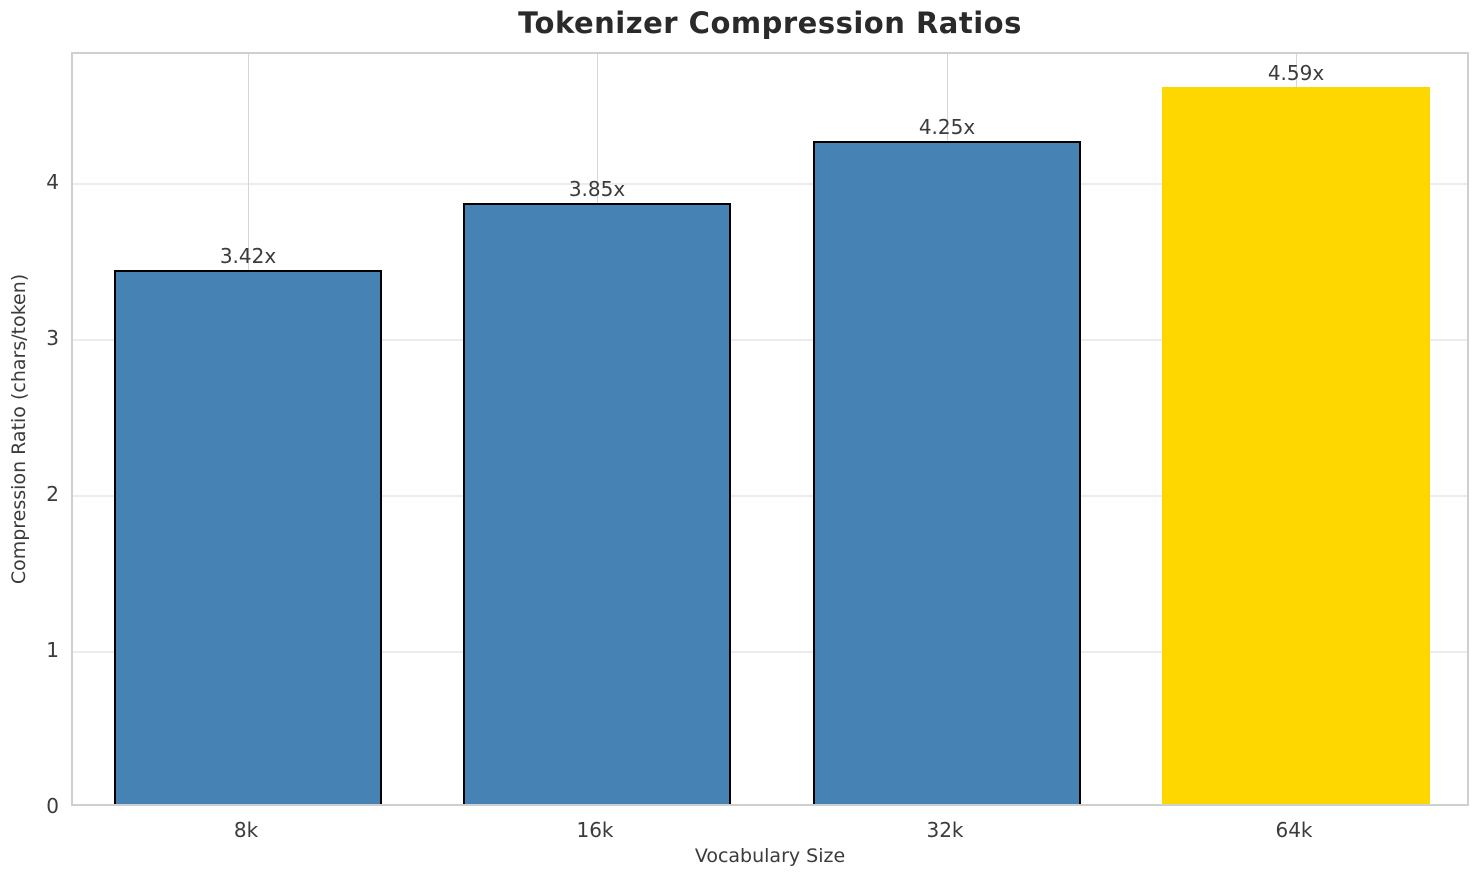  Describe the element at coordinates (597, 189) in the screenshot. I see `bar-value-label-16k: 3.85x` at that location.